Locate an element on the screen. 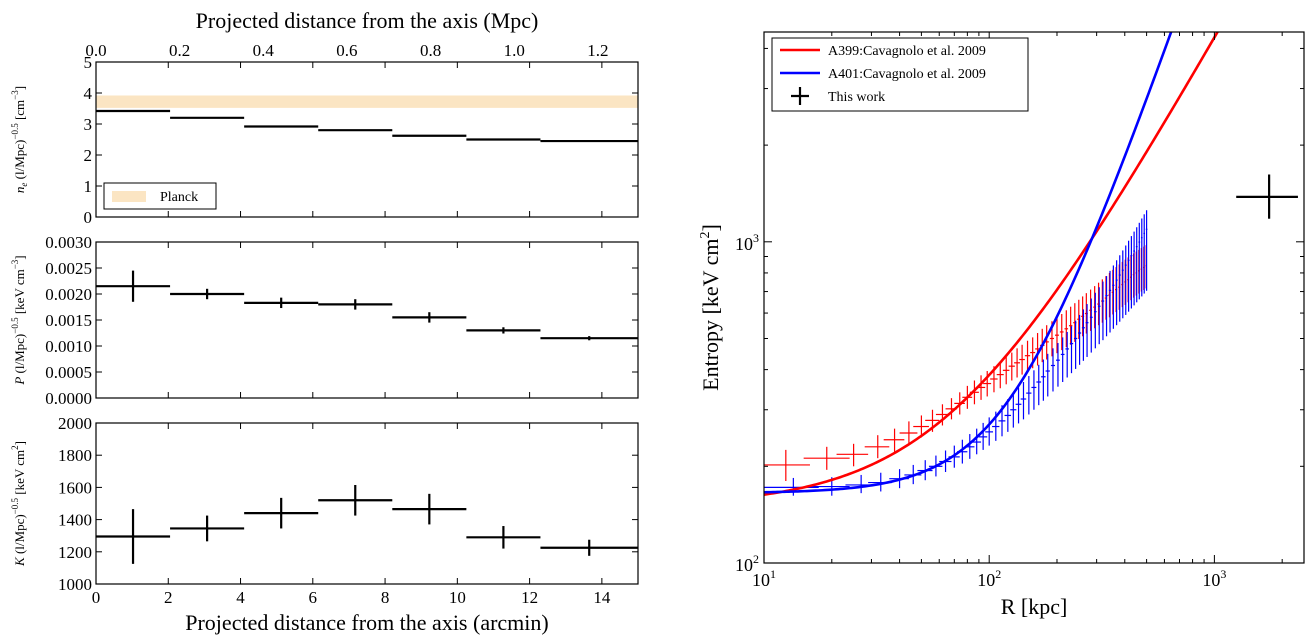  ytick-label: 10³ is located at coordinates (747, 242).